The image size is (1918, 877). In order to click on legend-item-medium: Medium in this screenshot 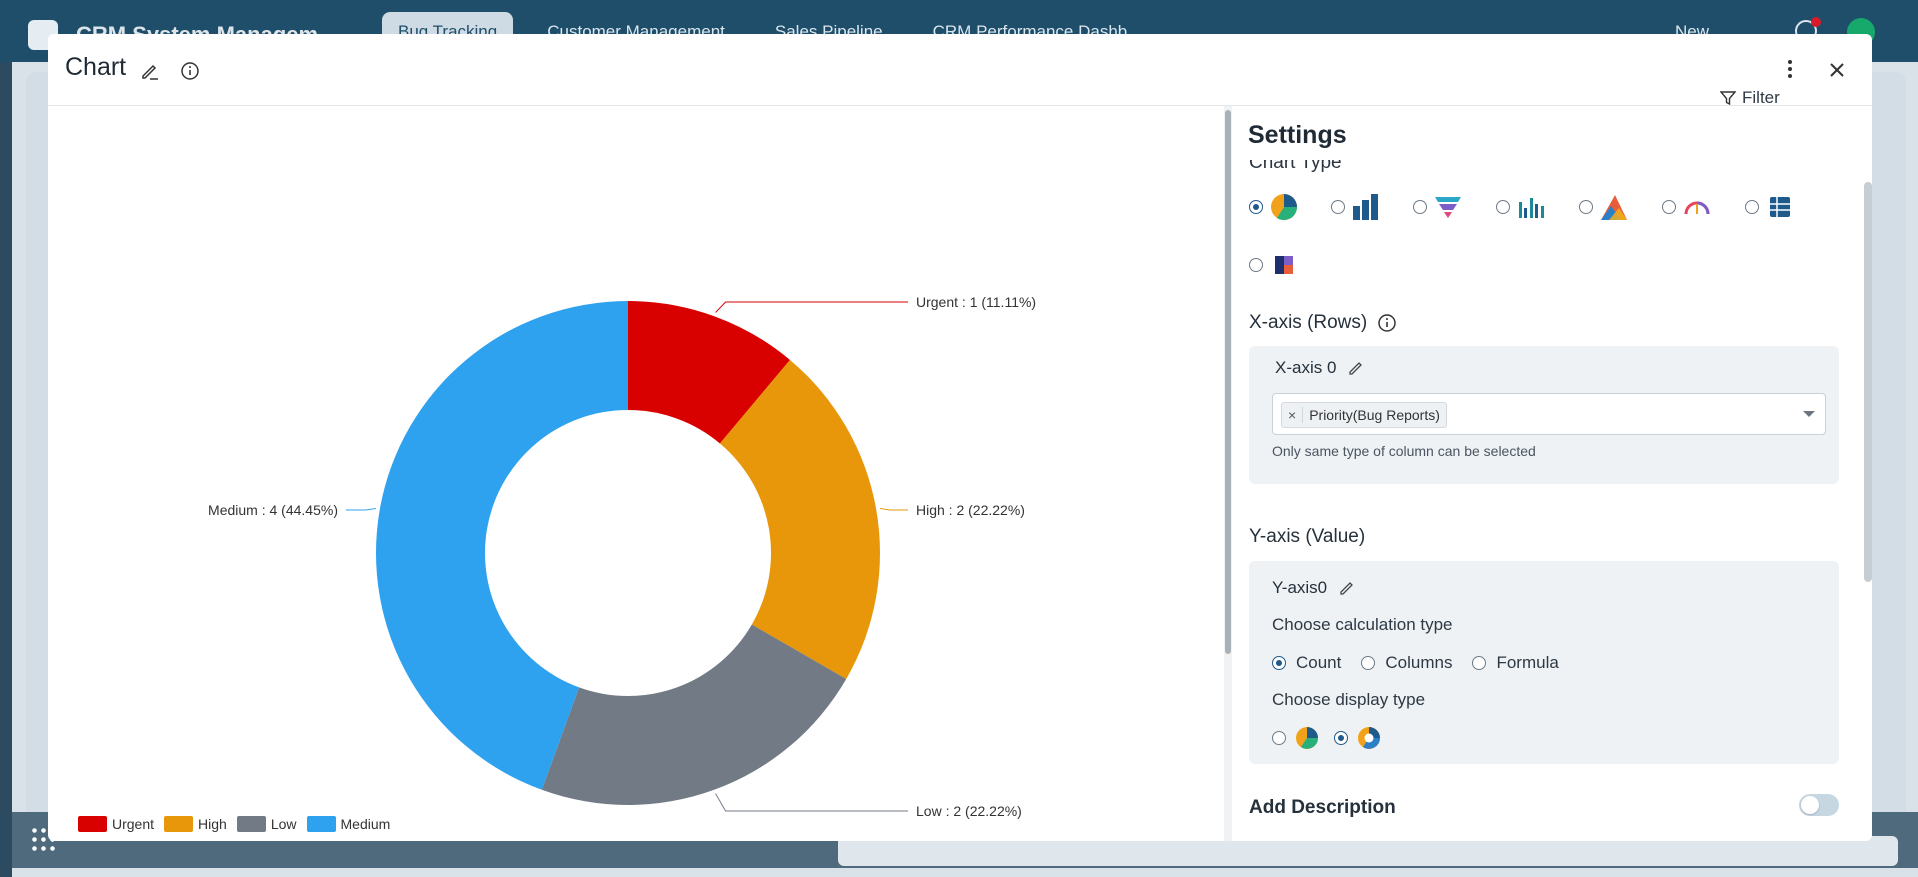, I will do `click(348, 824)`.